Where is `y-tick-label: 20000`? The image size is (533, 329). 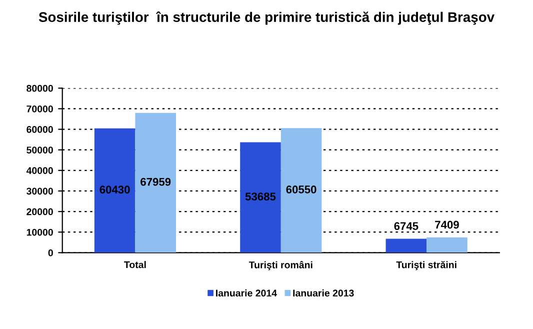
y-tick-label: 20000 is located at coordinates (39, 212).